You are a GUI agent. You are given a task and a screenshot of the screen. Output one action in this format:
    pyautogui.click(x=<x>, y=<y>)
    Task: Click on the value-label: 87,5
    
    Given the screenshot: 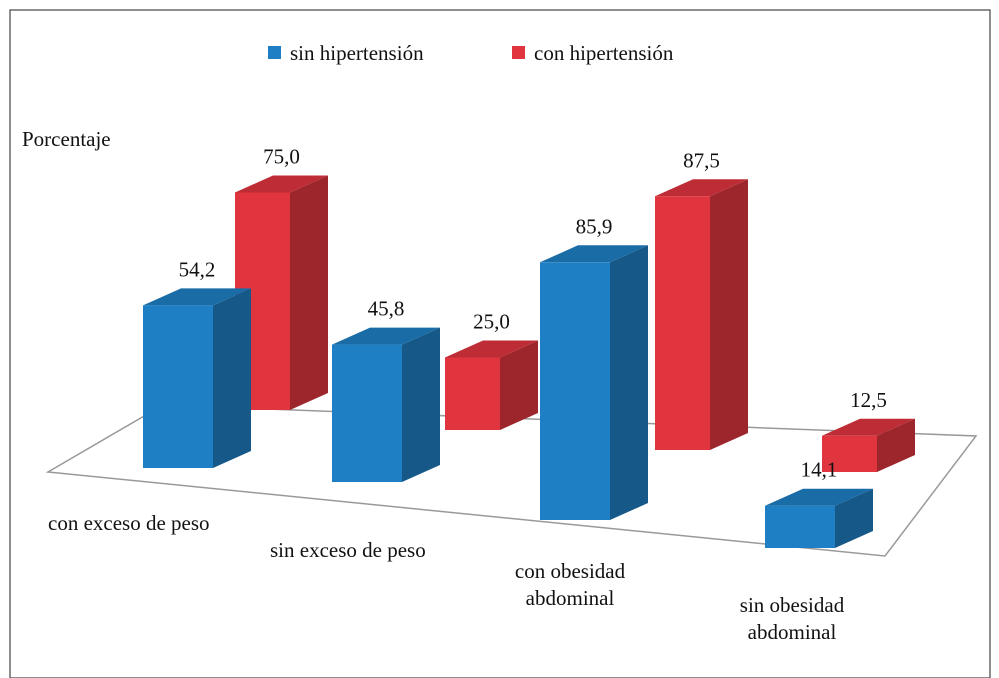 What is the action you would take?
    pyautogui.click(x=701, y=160)
    